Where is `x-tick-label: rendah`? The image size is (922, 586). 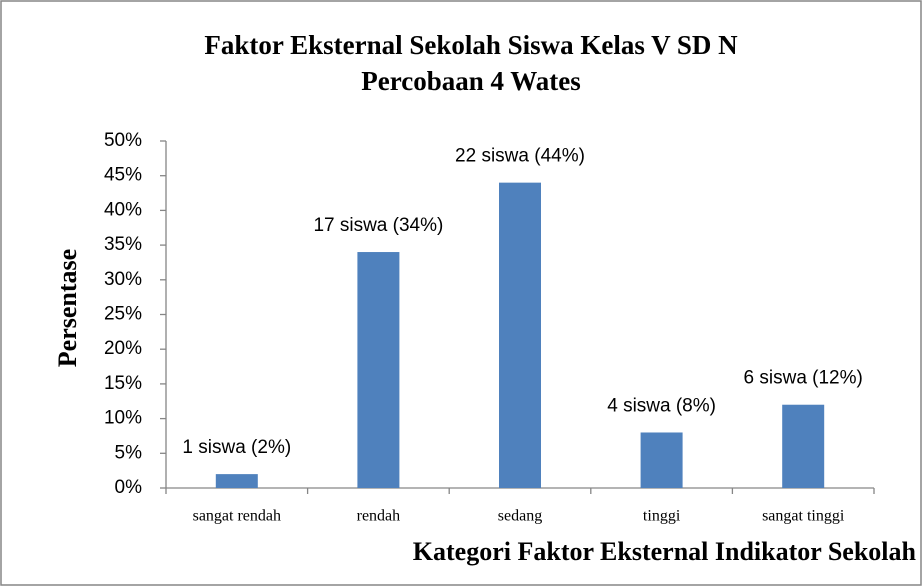
x-tick-label: rendah is located at coordinates (379, 516).